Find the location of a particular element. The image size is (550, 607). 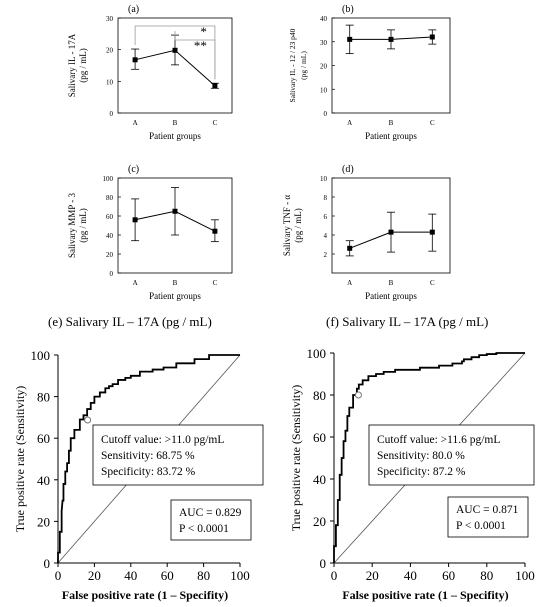

panel-a-ylabel-line: (pg / mL) is located at coordinates (83, 65).